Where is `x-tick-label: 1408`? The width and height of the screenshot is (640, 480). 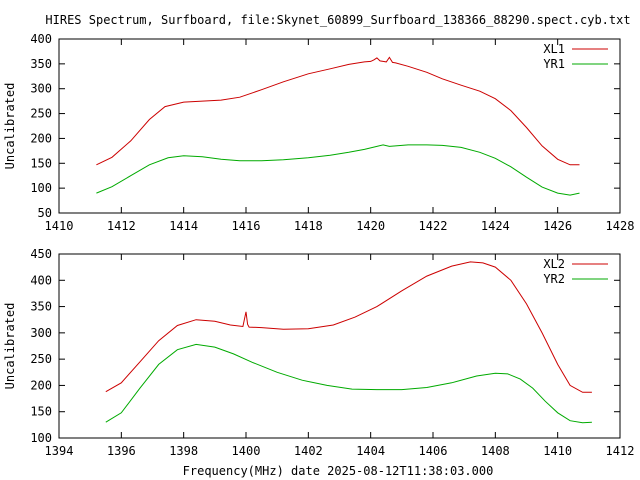 x-tick-label: 1408 is located at coordinates (495, 451).